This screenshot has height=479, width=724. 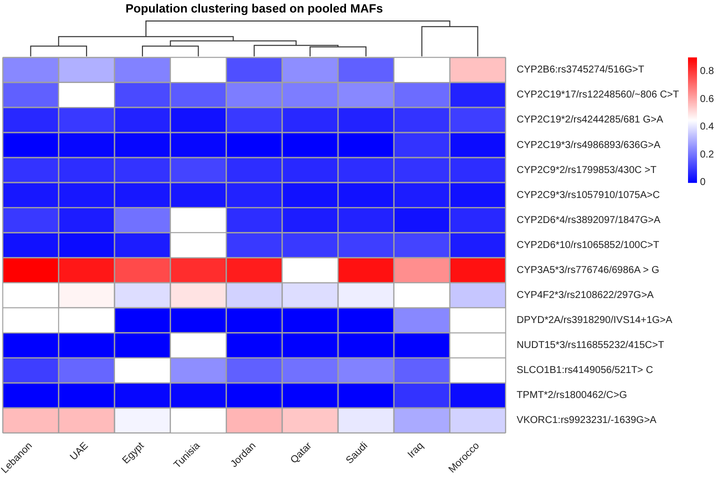 What do you see at coordinates (572, 396) in the screenshot?
I see `y-tick-label: TPMT*2/rs1800462/C>G` at bounding box center [572, 396].